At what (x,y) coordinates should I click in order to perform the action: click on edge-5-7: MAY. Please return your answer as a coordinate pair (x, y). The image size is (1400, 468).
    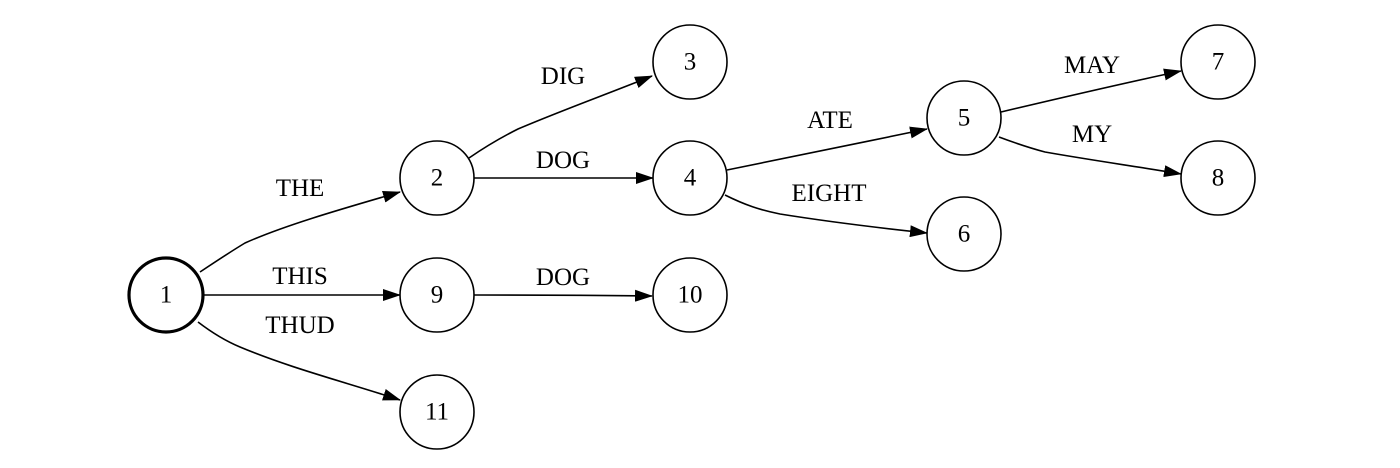
    Looking at the image, I should click on (1091, 82).